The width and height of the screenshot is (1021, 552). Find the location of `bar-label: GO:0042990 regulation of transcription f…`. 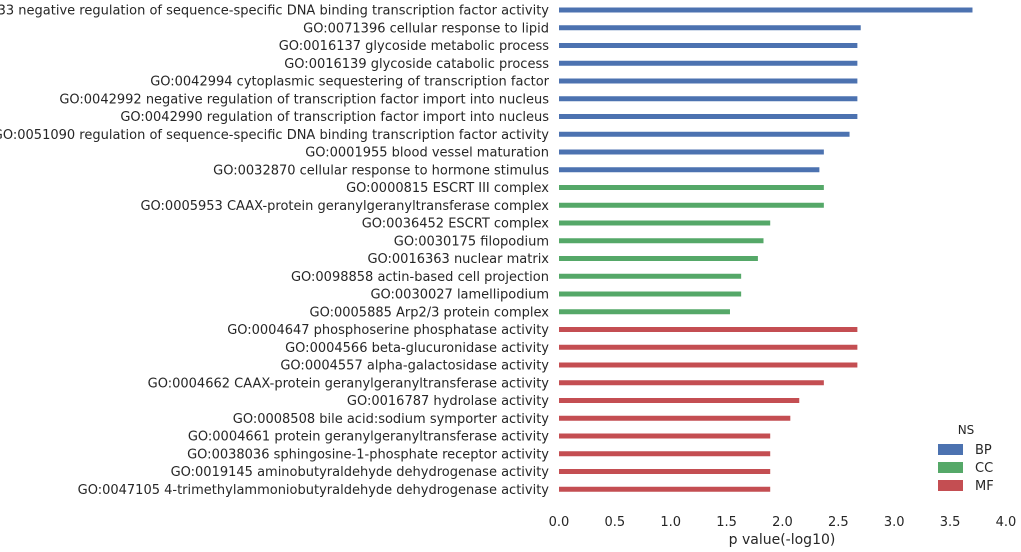

bar-label: GO:0042990 regulation of transcription f… is located at coordinates (334, 117).